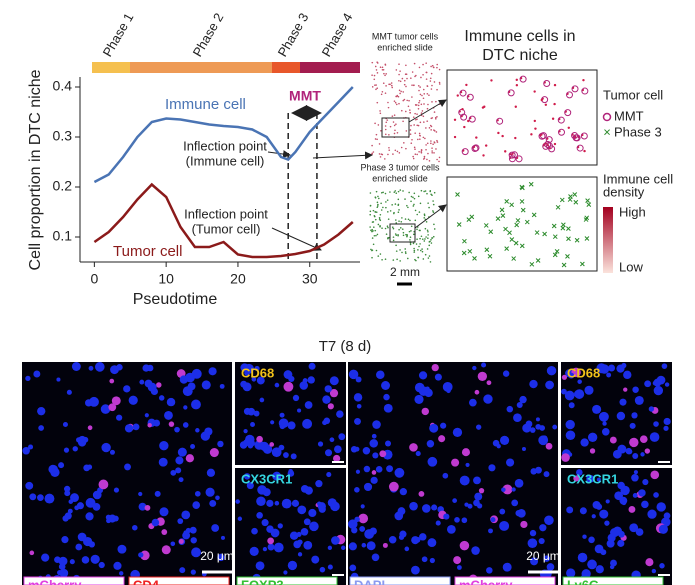  I want to click on slide-label: enriched slide, so click(400, 178).